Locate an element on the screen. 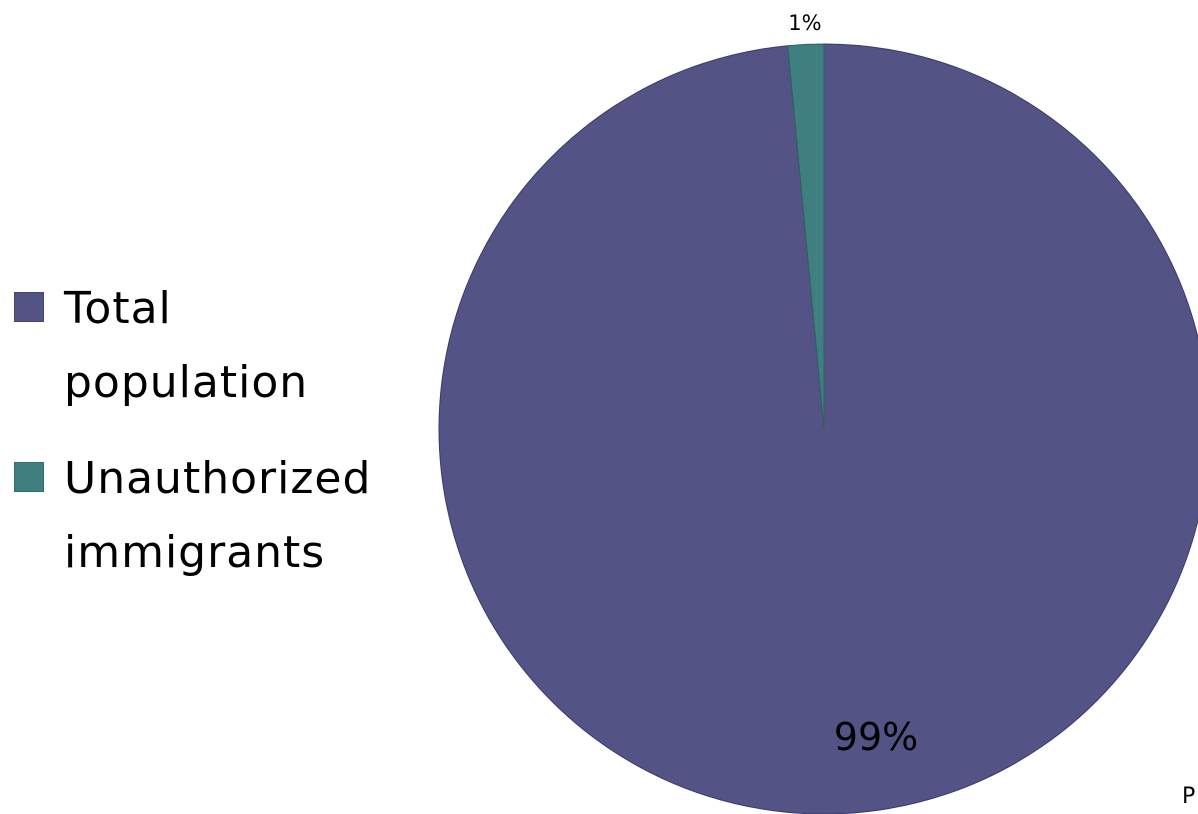 This screenshot has width=1198, height=814. legend-item-unauthorized-immigrants: Unauthorized immigrants is located at coordinates (214, 516).